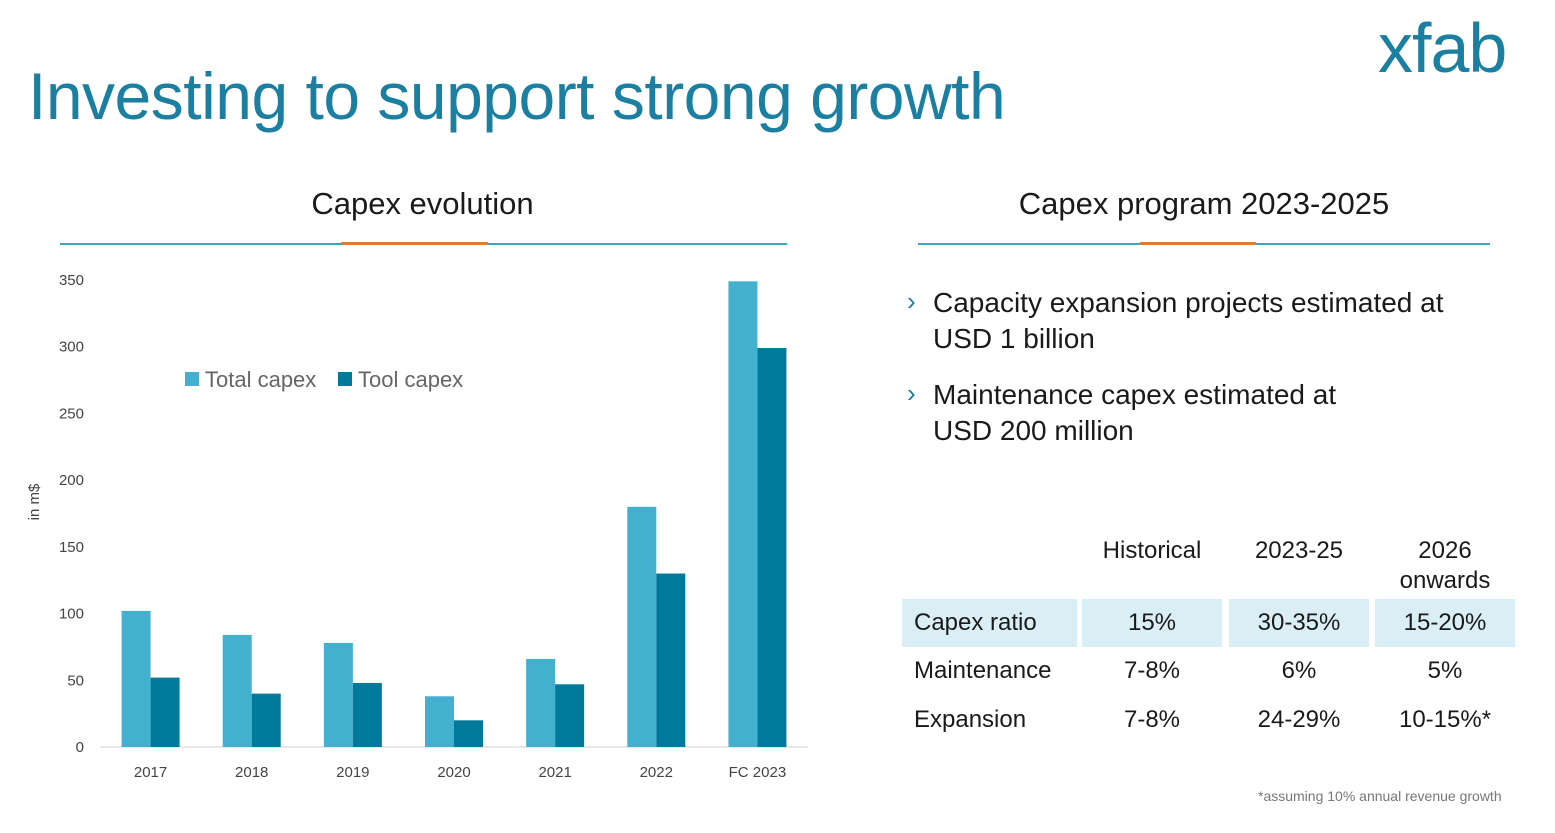  I want to click on cell-capex-ratio-2026: 15-20%, so click(1445, 623).